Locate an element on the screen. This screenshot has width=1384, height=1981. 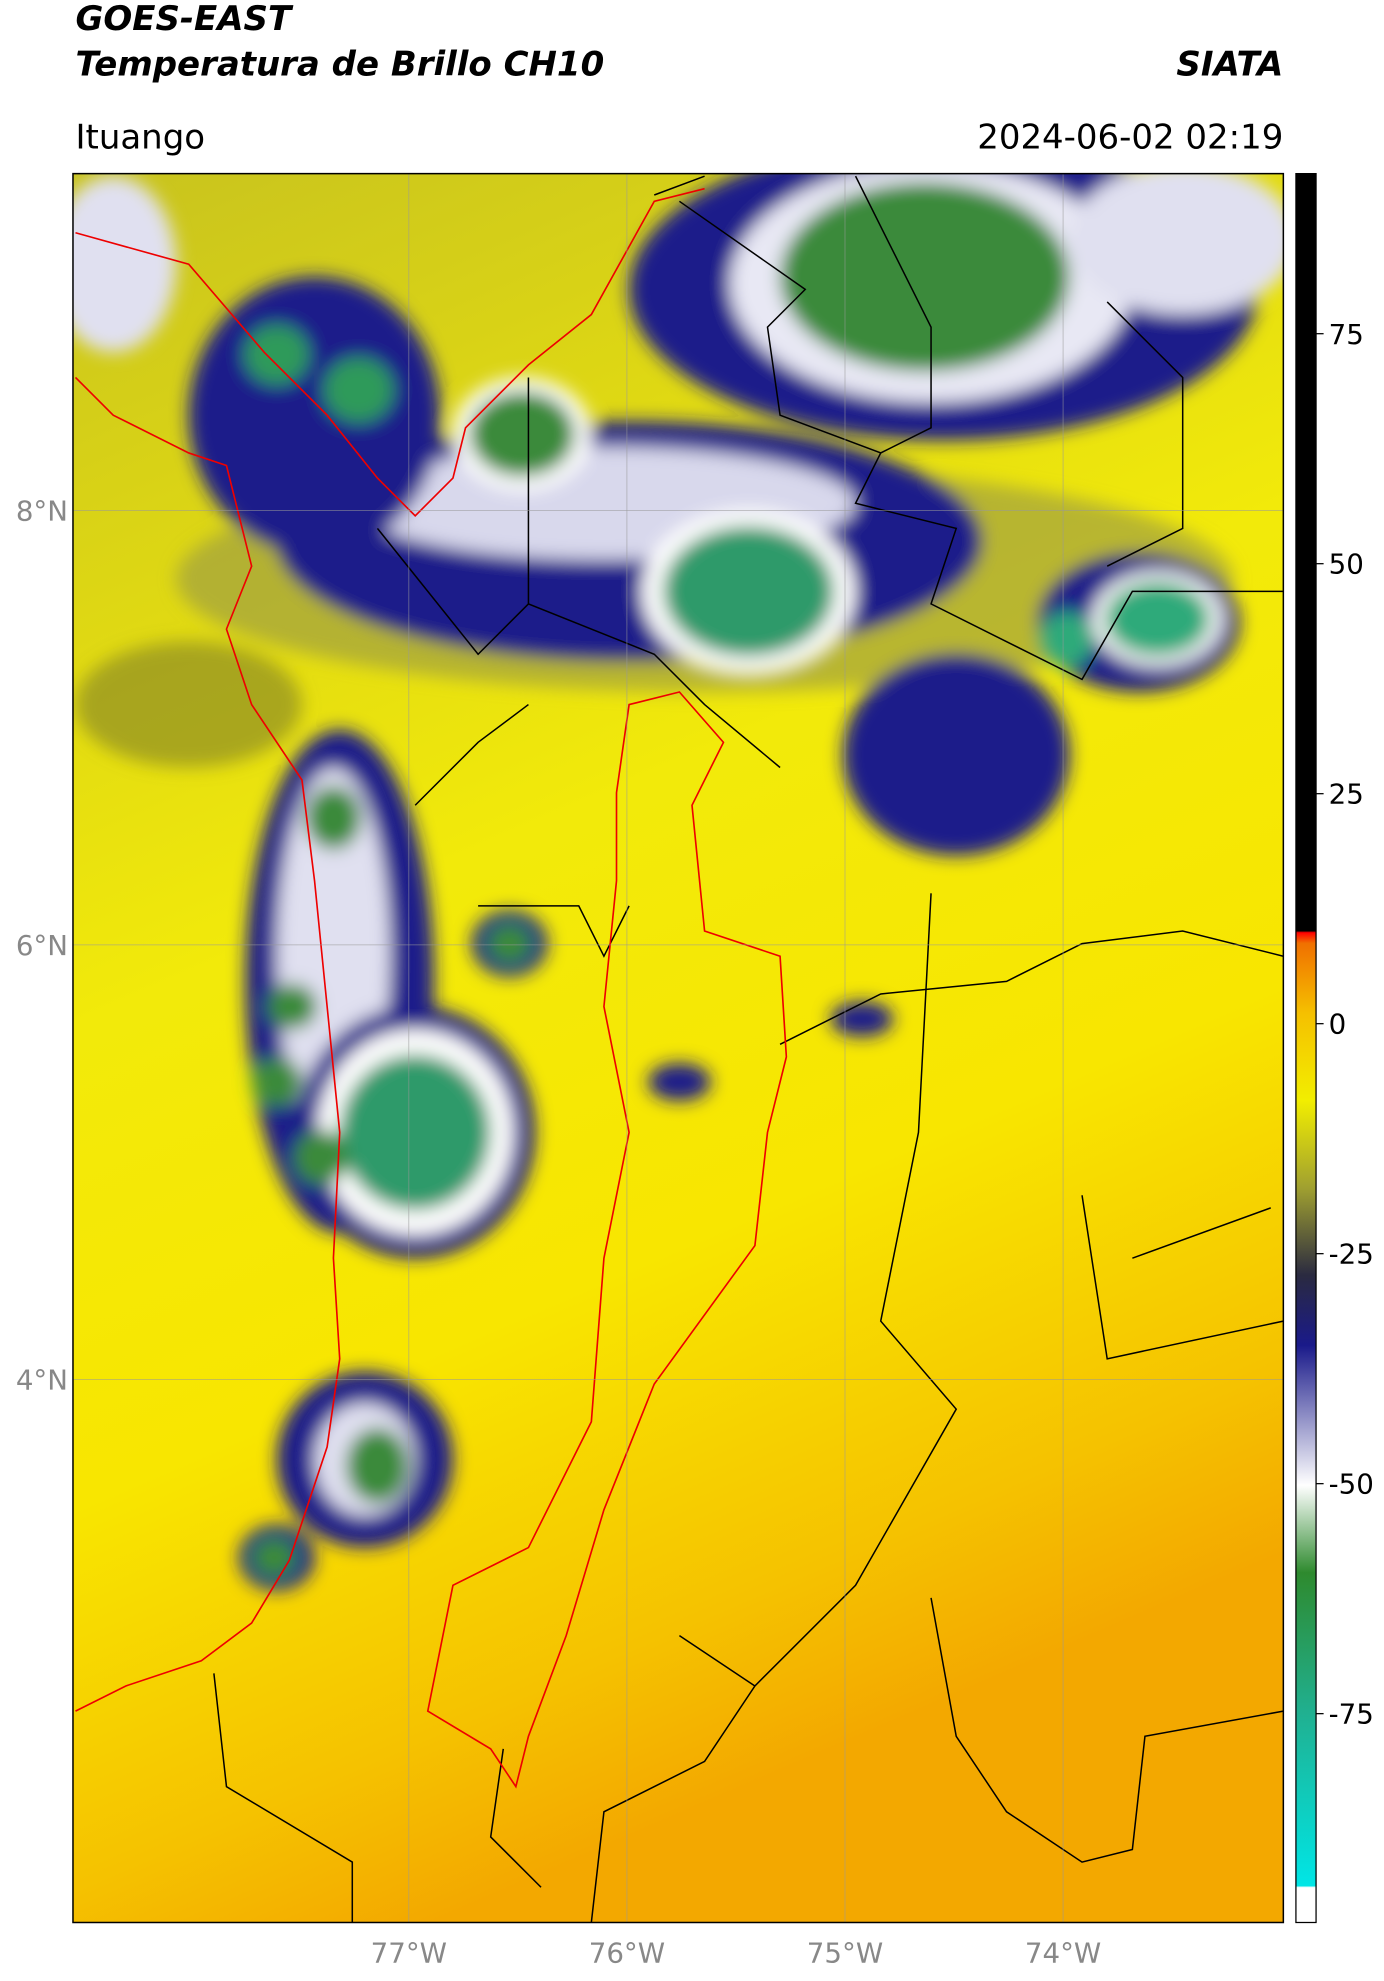
title: GOES-EAST is located at coordinates (184, 19).